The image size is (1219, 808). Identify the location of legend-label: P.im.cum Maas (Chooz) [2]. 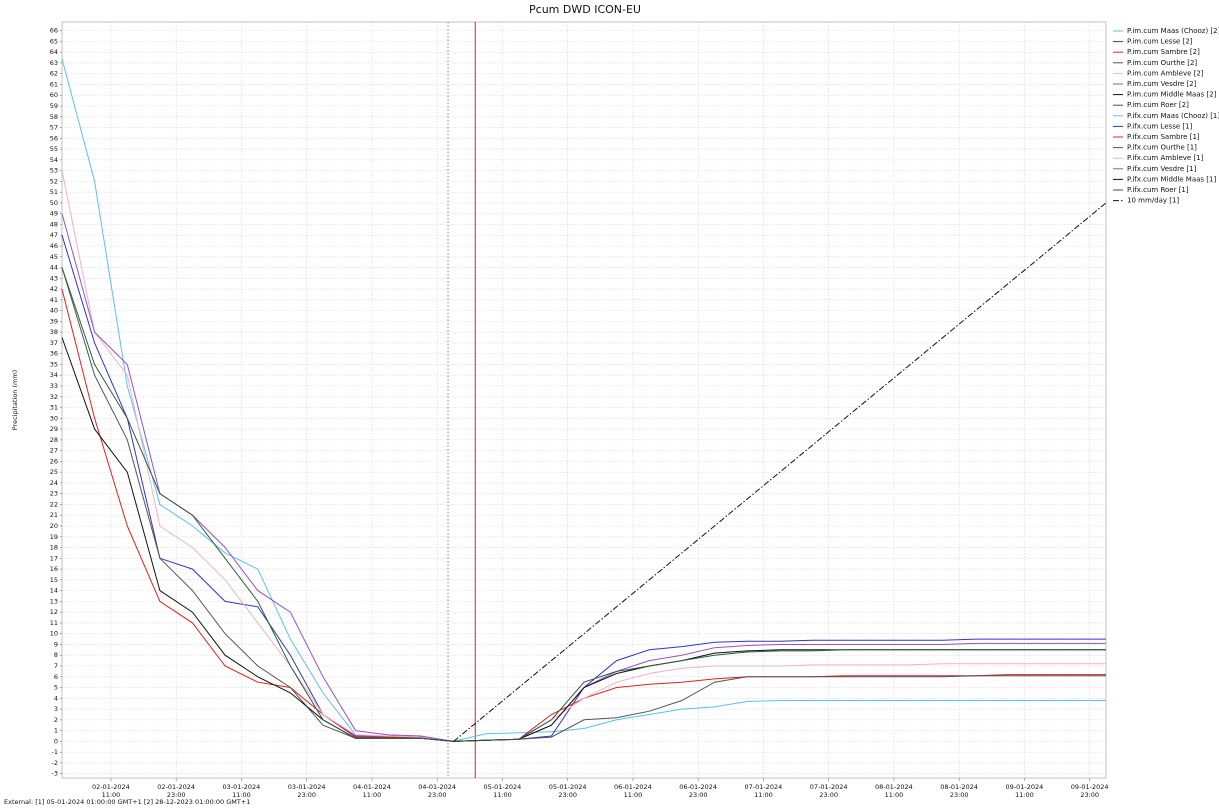
(1173, 31).